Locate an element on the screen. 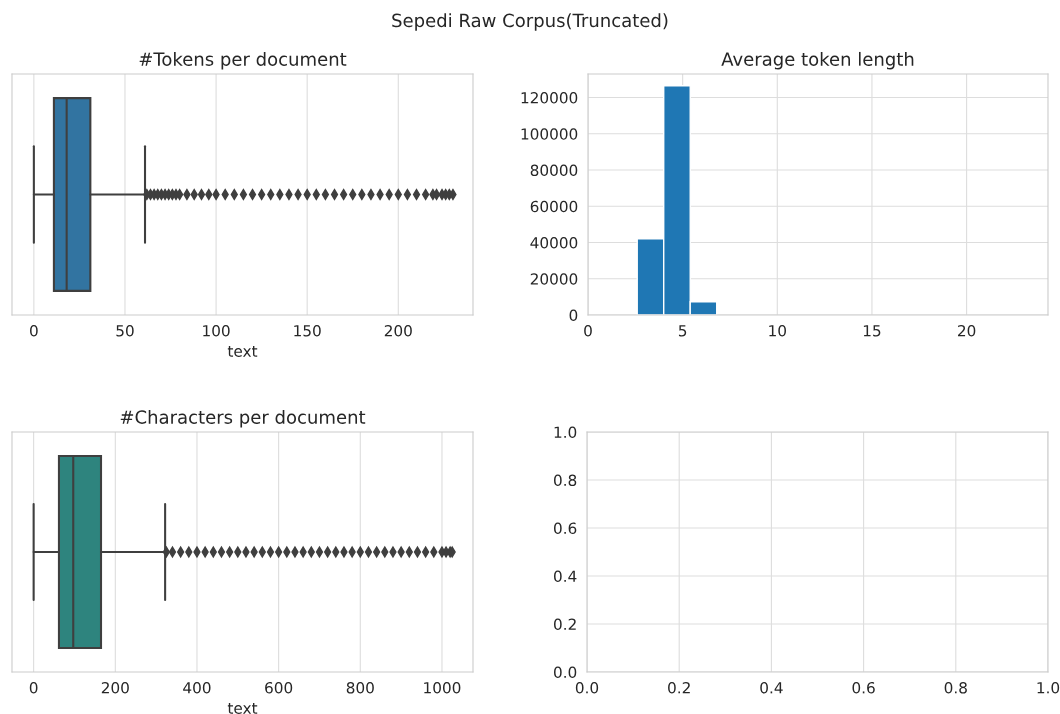  x-tick-label: 15 is located at coordinates (872, 331).